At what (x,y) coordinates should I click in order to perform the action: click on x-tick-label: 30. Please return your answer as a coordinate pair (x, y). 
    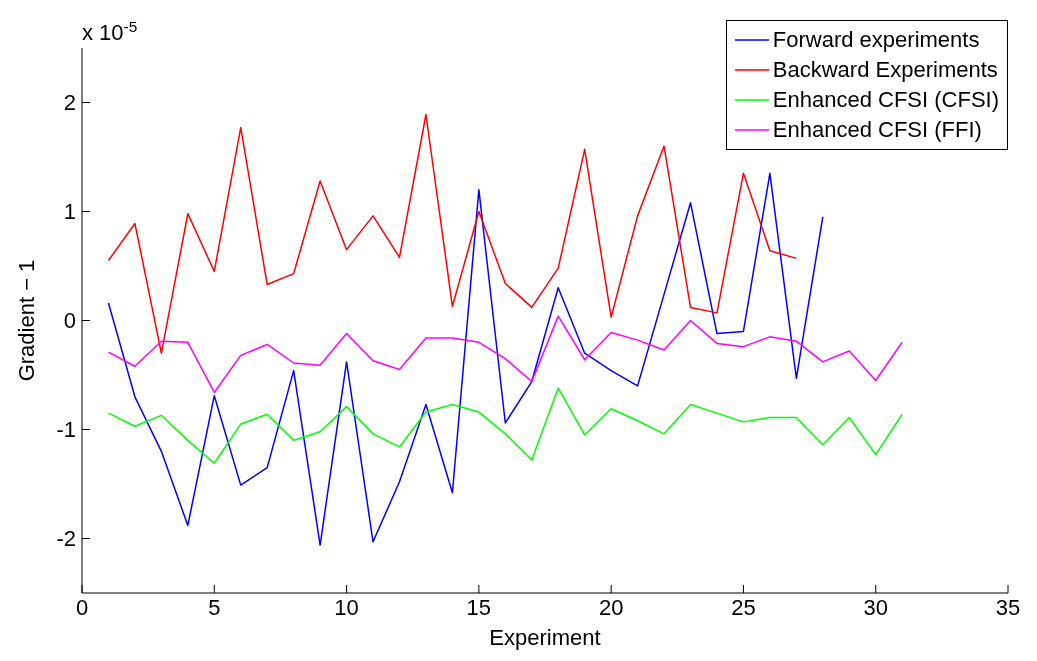
    Looking at the image, I should click on (875, 607).